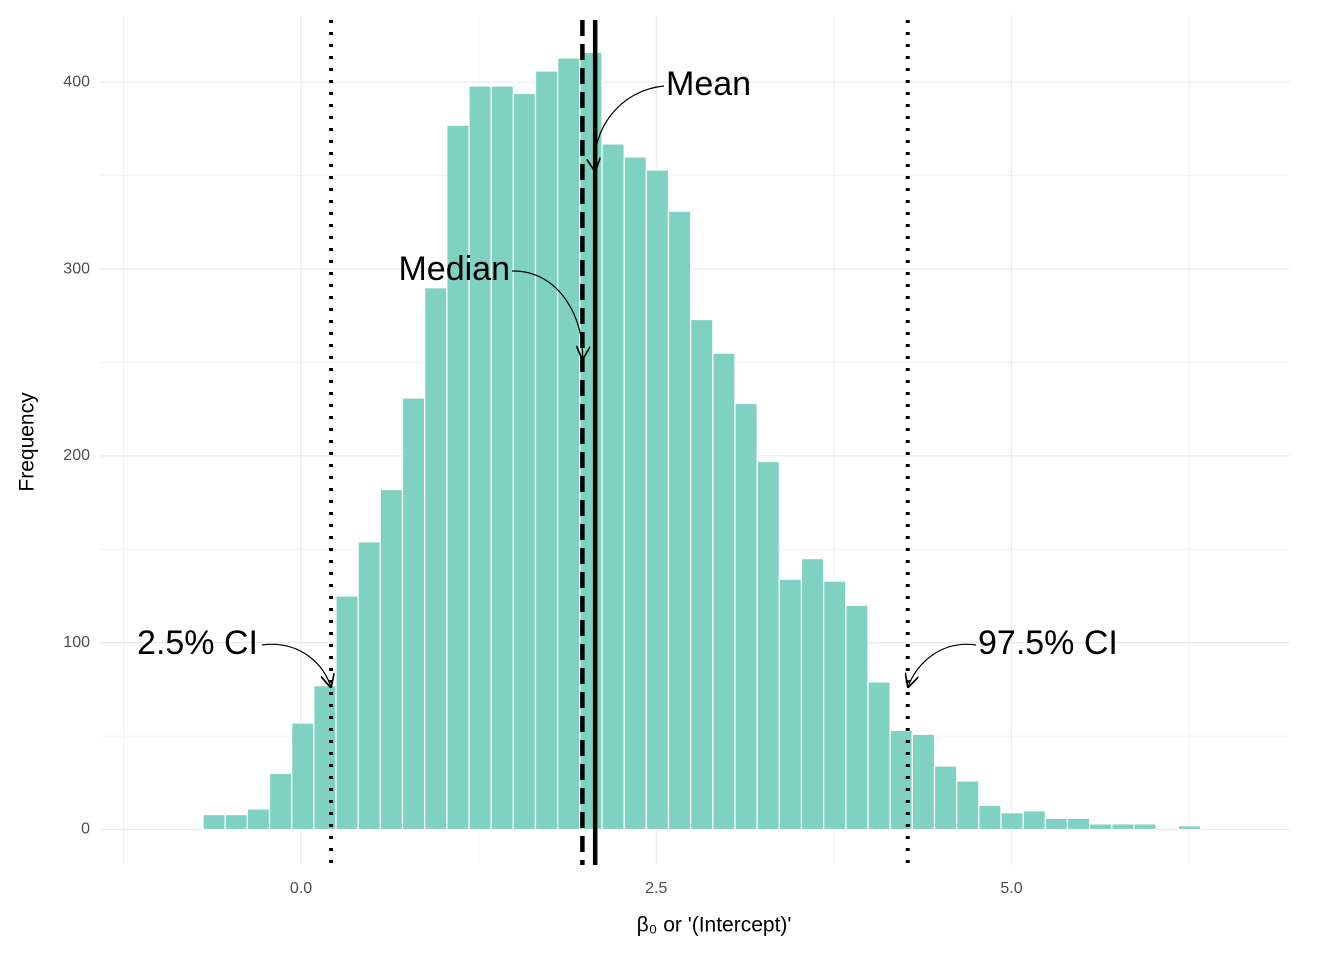 Image resolution: width=1344 pixels, height=960 pixels. What do you see at coordinates (76, 81) in the screenshot?
I see `y-tick-label: 400` at bounding box center [76, 81].